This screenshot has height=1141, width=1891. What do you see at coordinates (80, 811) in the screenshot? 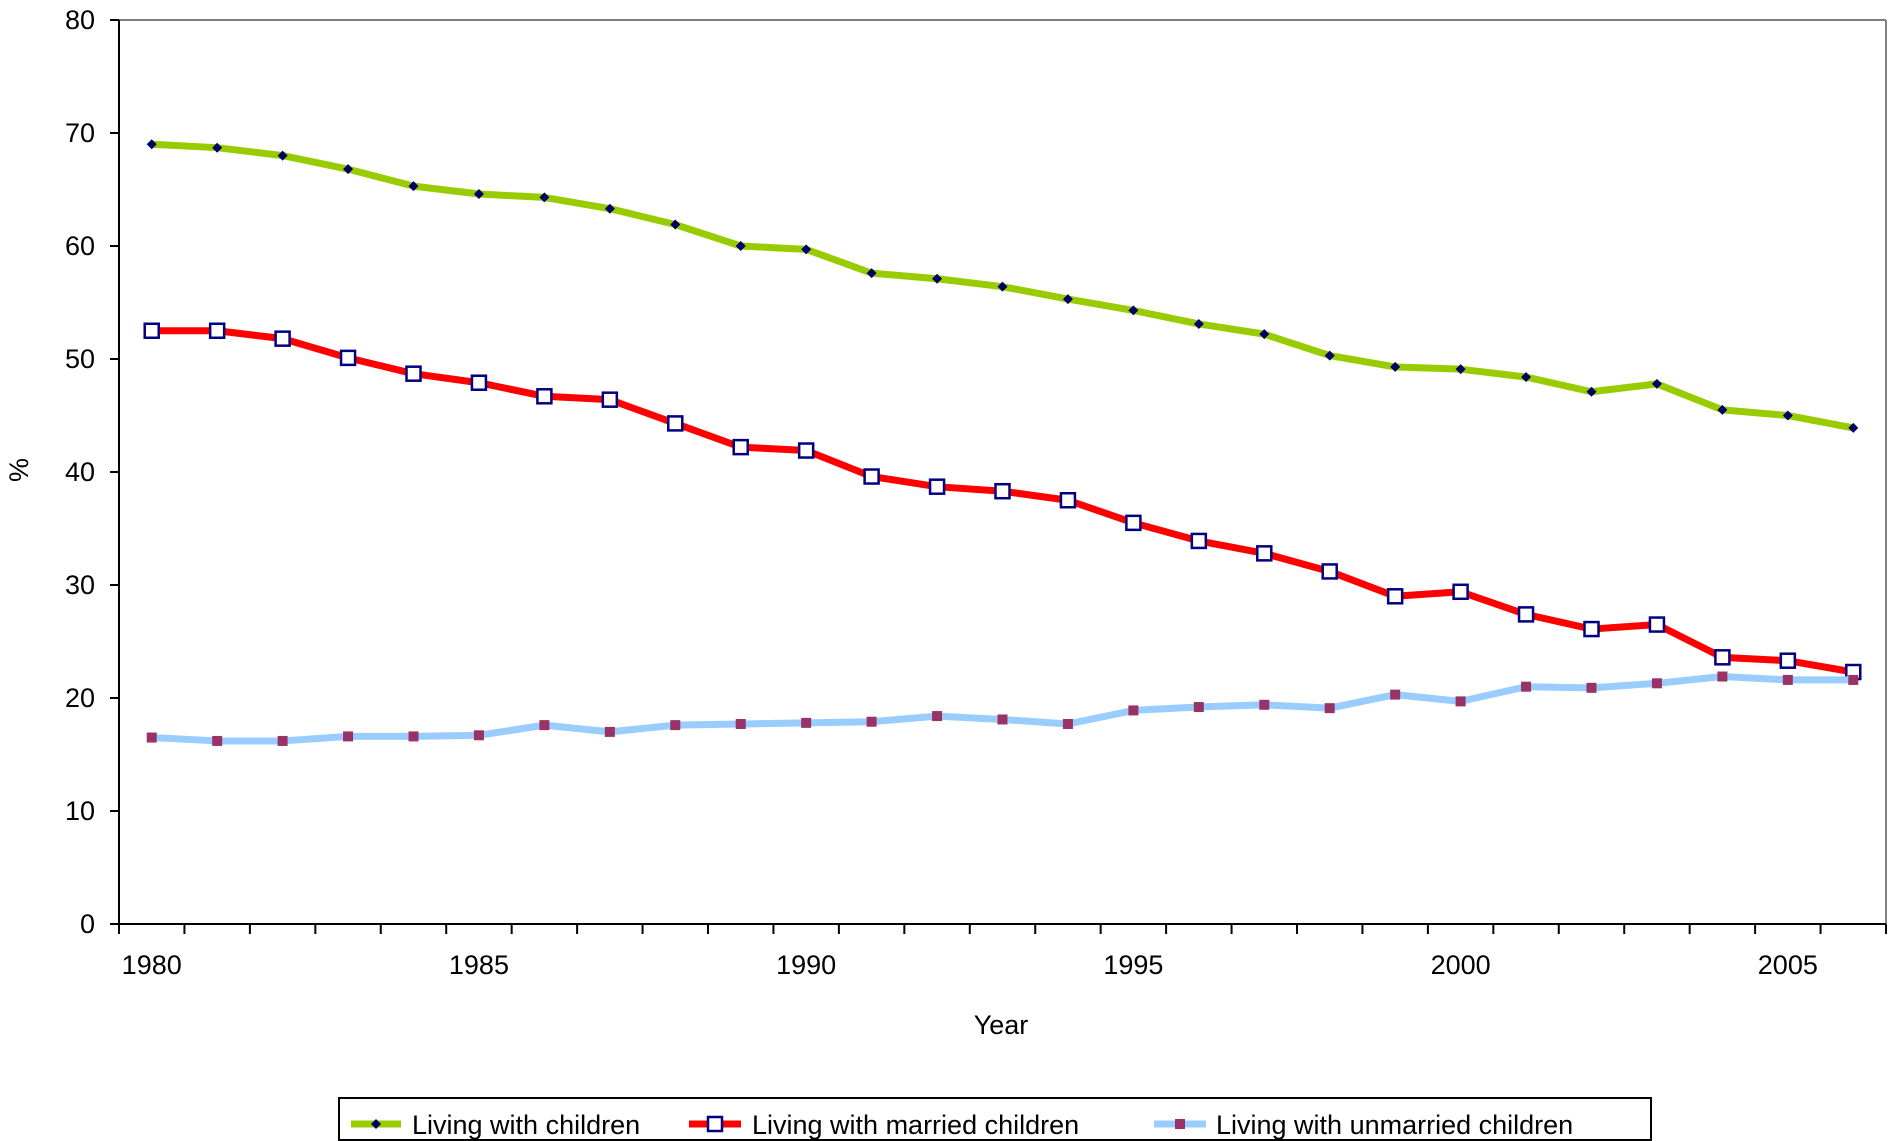
I see `y-tick-label: 10` at bounding box center [80, 811].